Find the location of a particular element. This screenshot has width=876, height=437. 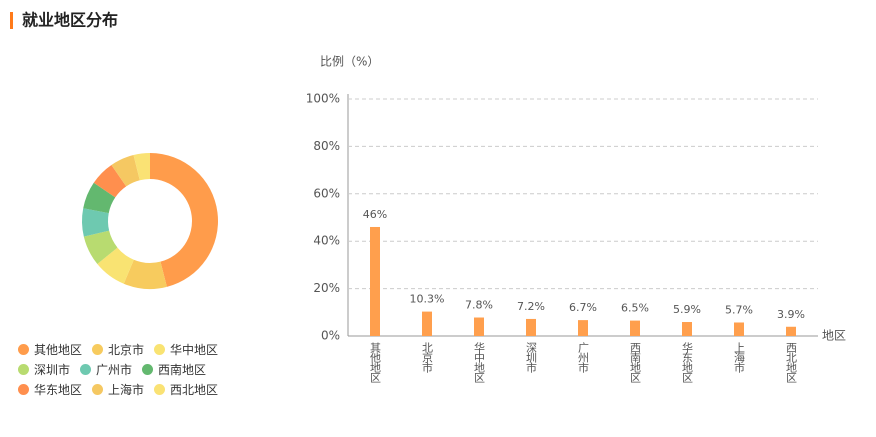

legend-label: 西北地区 is located at coordinates (194, 389).